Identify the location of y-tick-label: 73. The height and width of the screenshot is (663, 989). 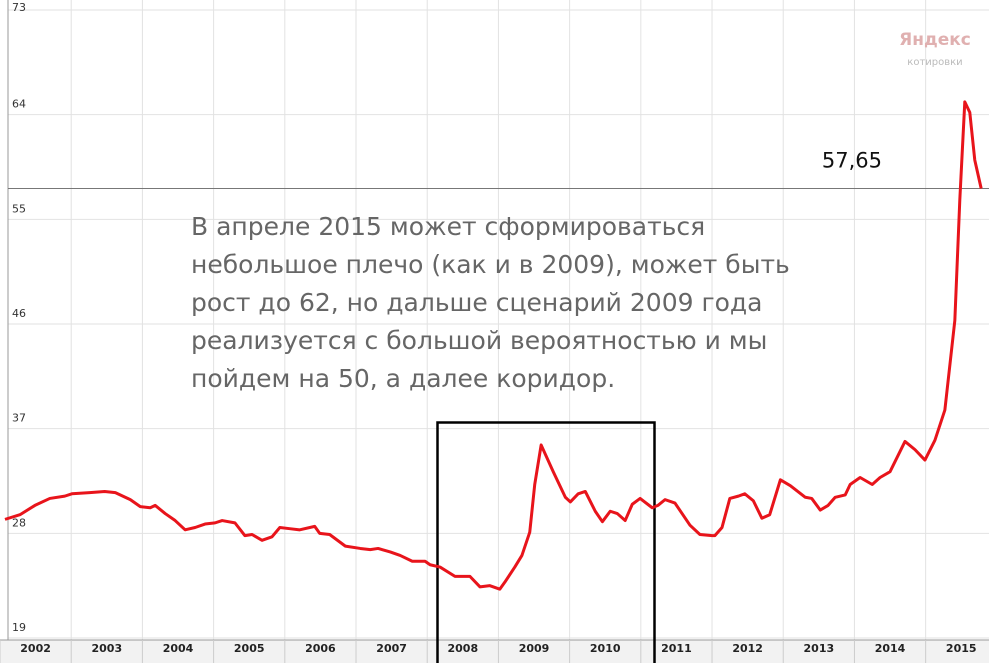
(19, 7).